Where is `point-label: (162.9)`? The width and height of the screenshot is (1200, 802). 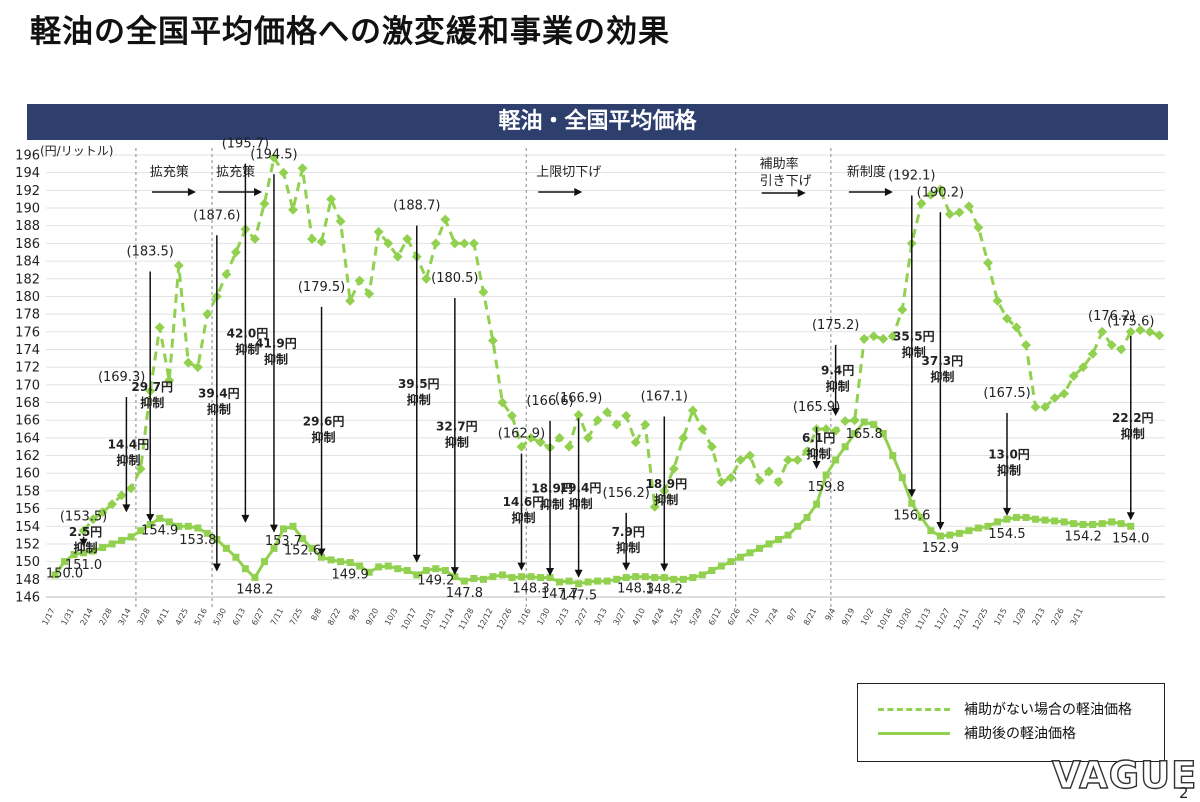
point-label: (162.9) is located at coordinates (521, 434).